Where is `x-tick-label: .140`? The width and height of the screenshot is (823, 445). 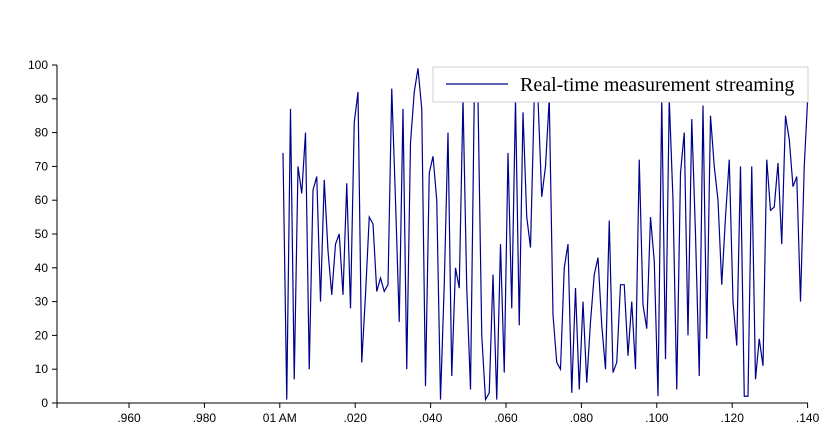 x-tick-label: .140 is located at coordinates (808, 418).